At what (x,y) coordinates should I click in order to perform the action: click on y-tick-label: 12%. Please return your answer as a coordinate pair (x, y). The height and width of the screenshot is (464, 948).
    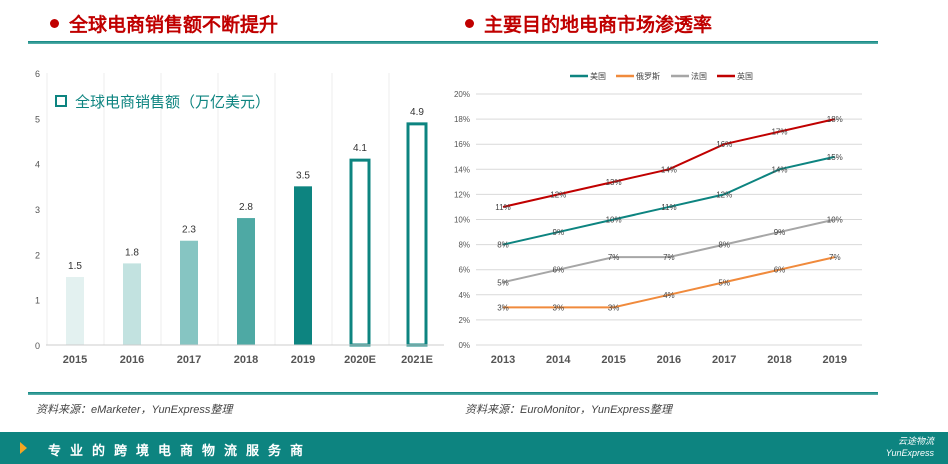
    Looking at the image, I should click on (462, 194).